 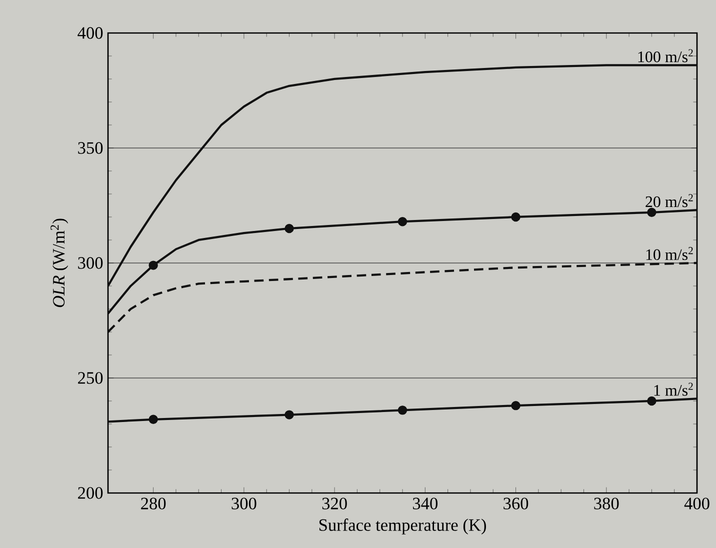 I want to click on series-label: 1 m/s$^{2}$, so click(x=673, y=389).